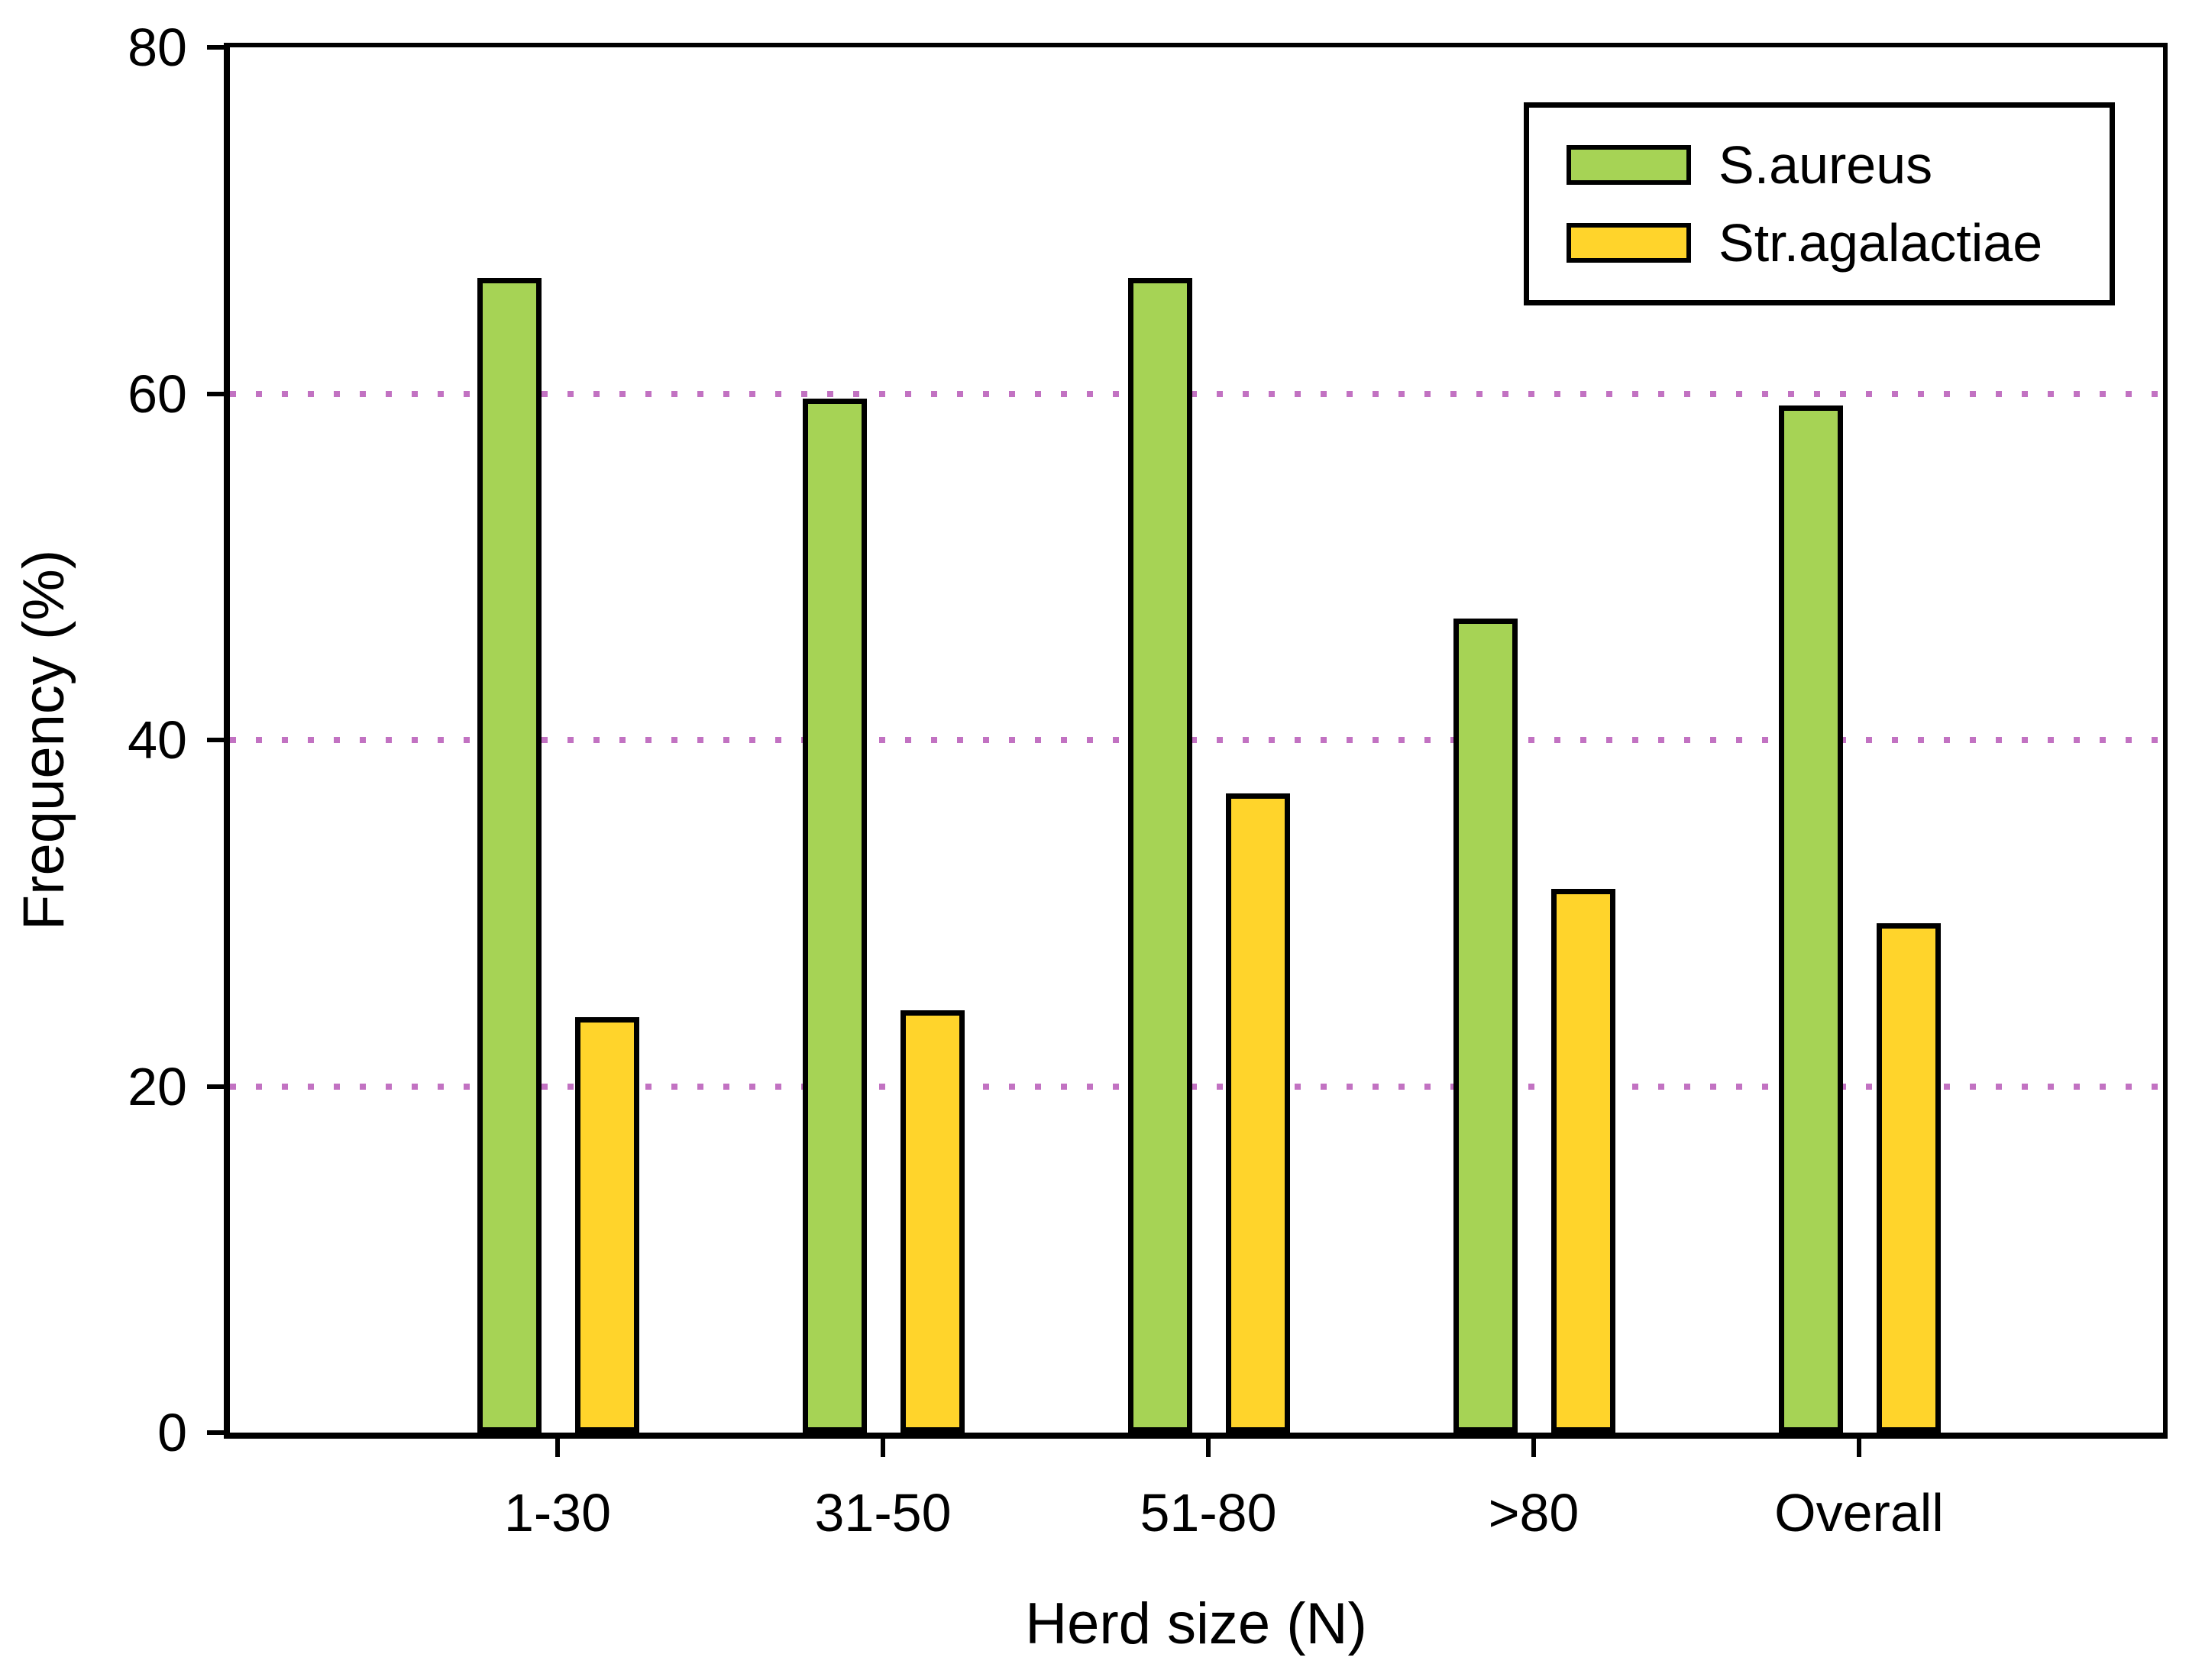  I want to click on bar-str-agalactiae->80, so click(1583, 1161).